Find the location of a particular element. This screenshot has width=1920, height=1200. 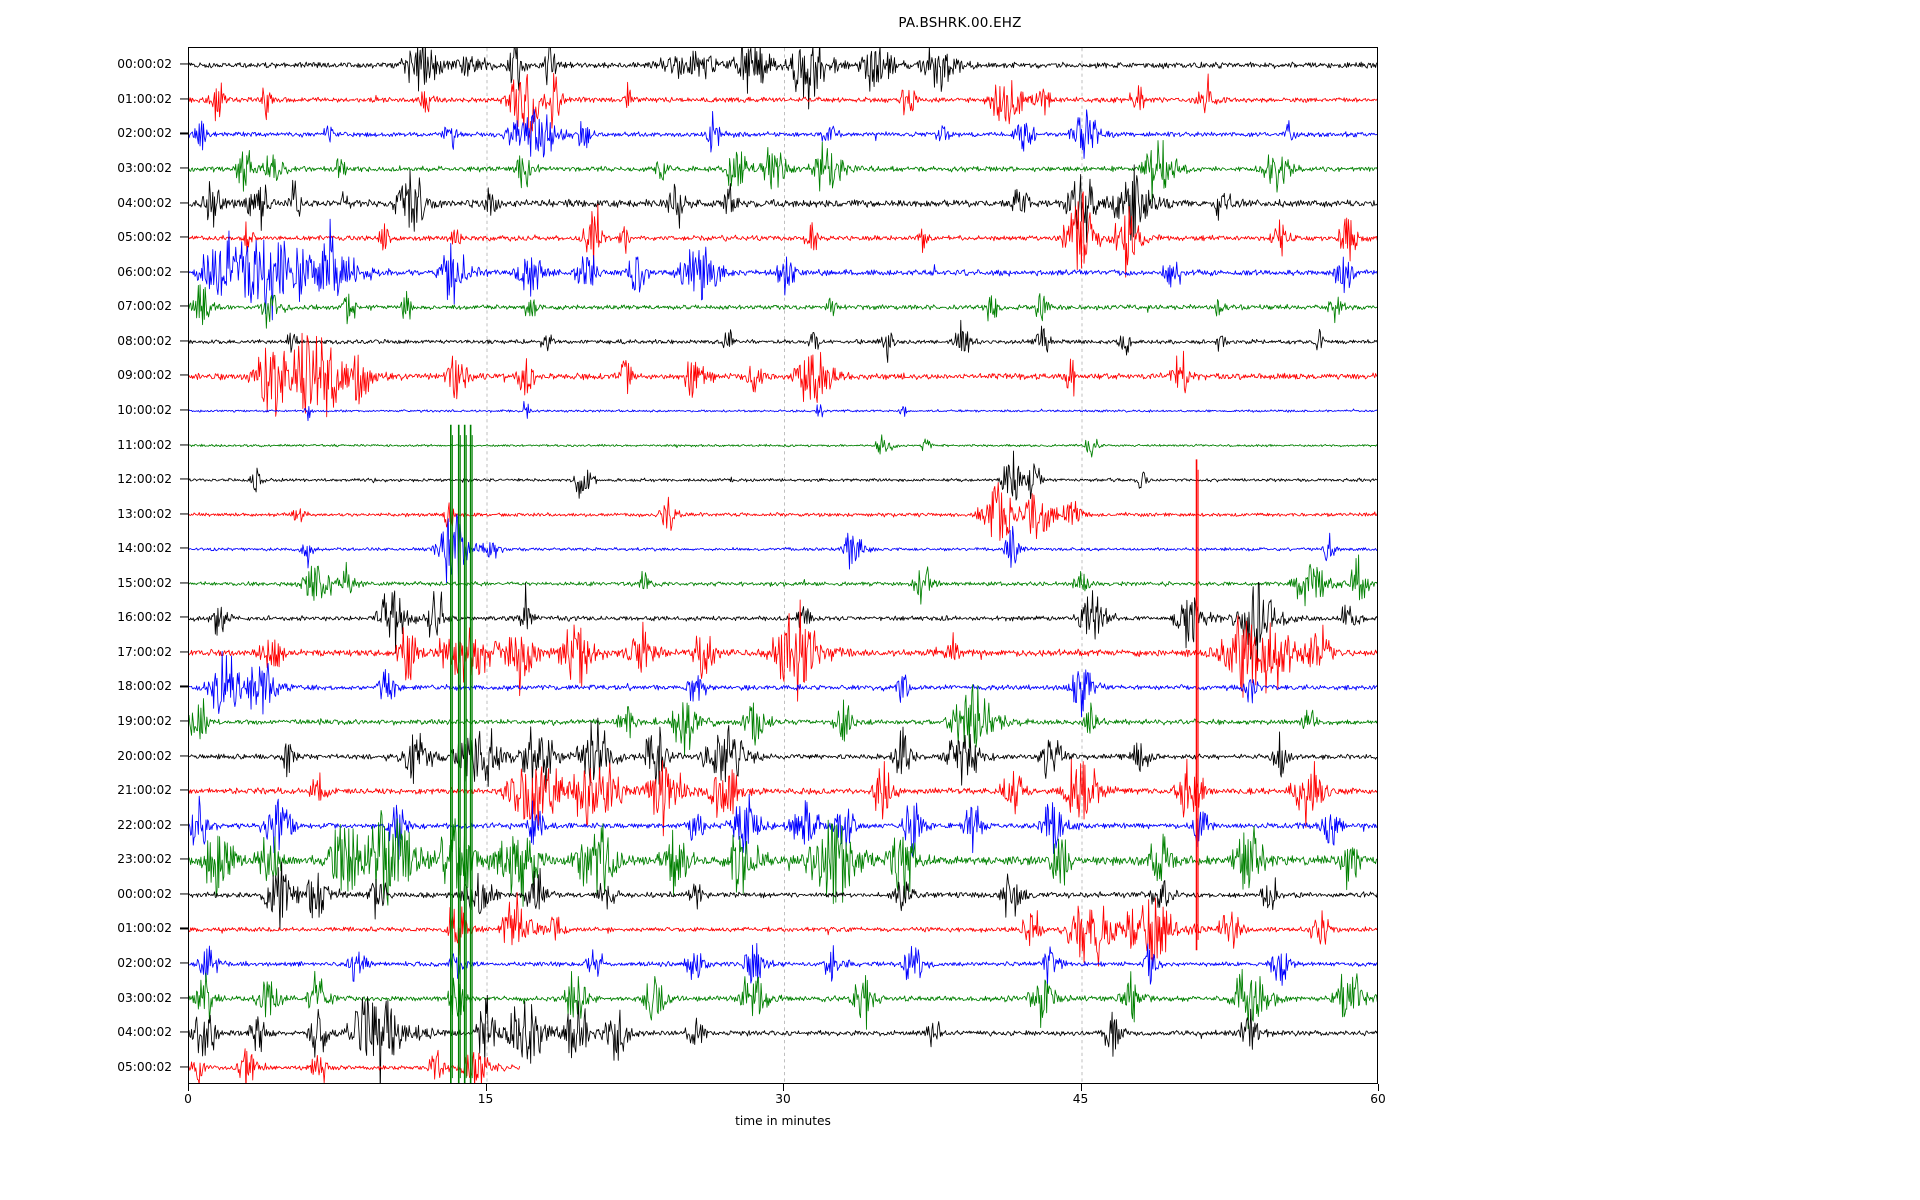

x-axis-tick-labels: 0 15 30 45 60 is located at coordinates (785, 1104).